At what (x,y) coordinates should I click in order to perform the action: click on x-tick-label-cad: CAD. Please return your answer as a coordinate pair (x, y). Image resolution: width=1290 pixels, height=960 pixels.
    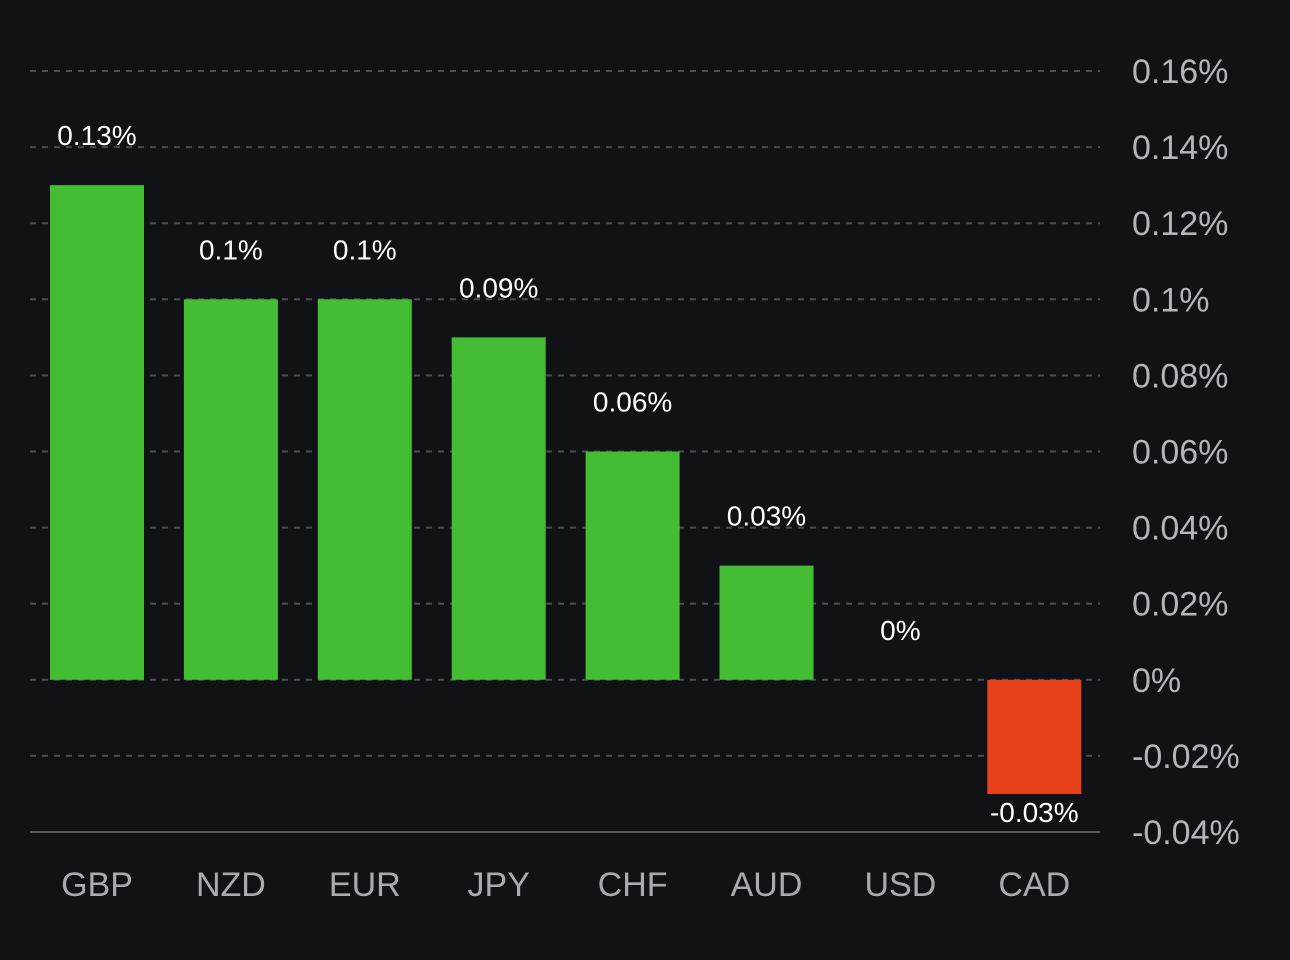
    Looking at the image, I should click on (1034, 885).